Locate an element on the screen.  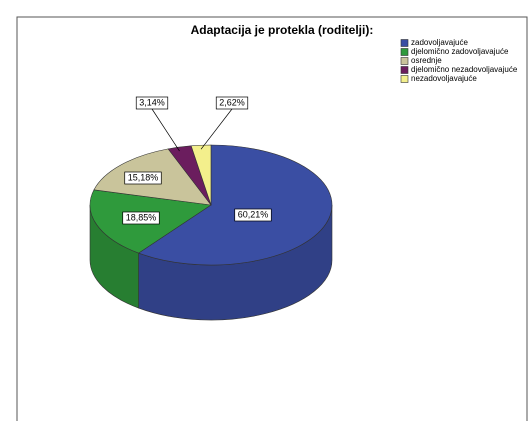
data-label: 15,18% is located at coordinates (143, 178).